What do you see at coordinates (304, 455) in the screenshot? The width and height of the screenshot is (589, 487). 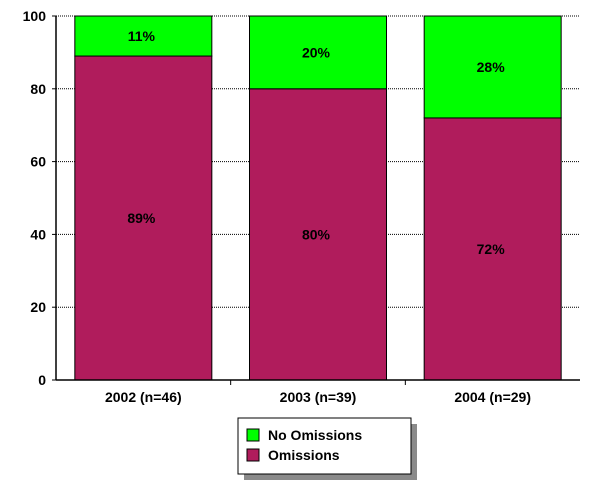 I see `legend-label: Omissions` at bounding box center [304, 455].